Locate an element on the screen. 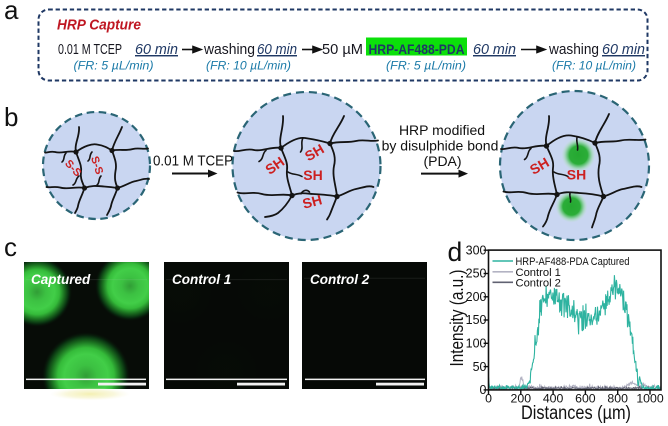  svg-text: 250 is located at coordinates (476, 274).